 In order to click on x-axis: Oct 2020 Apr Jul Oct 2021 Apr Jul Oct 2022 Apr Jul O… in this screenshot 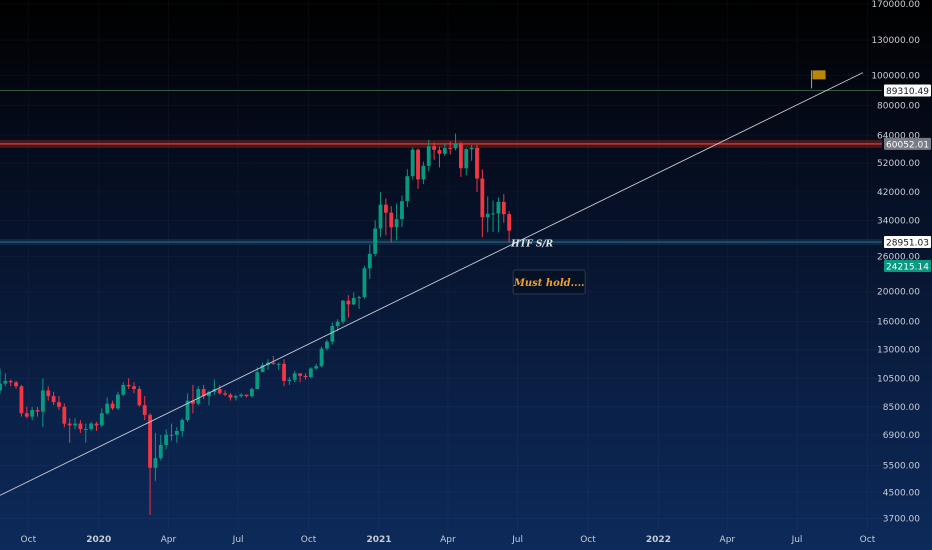, I will do `click(448, 540)`.